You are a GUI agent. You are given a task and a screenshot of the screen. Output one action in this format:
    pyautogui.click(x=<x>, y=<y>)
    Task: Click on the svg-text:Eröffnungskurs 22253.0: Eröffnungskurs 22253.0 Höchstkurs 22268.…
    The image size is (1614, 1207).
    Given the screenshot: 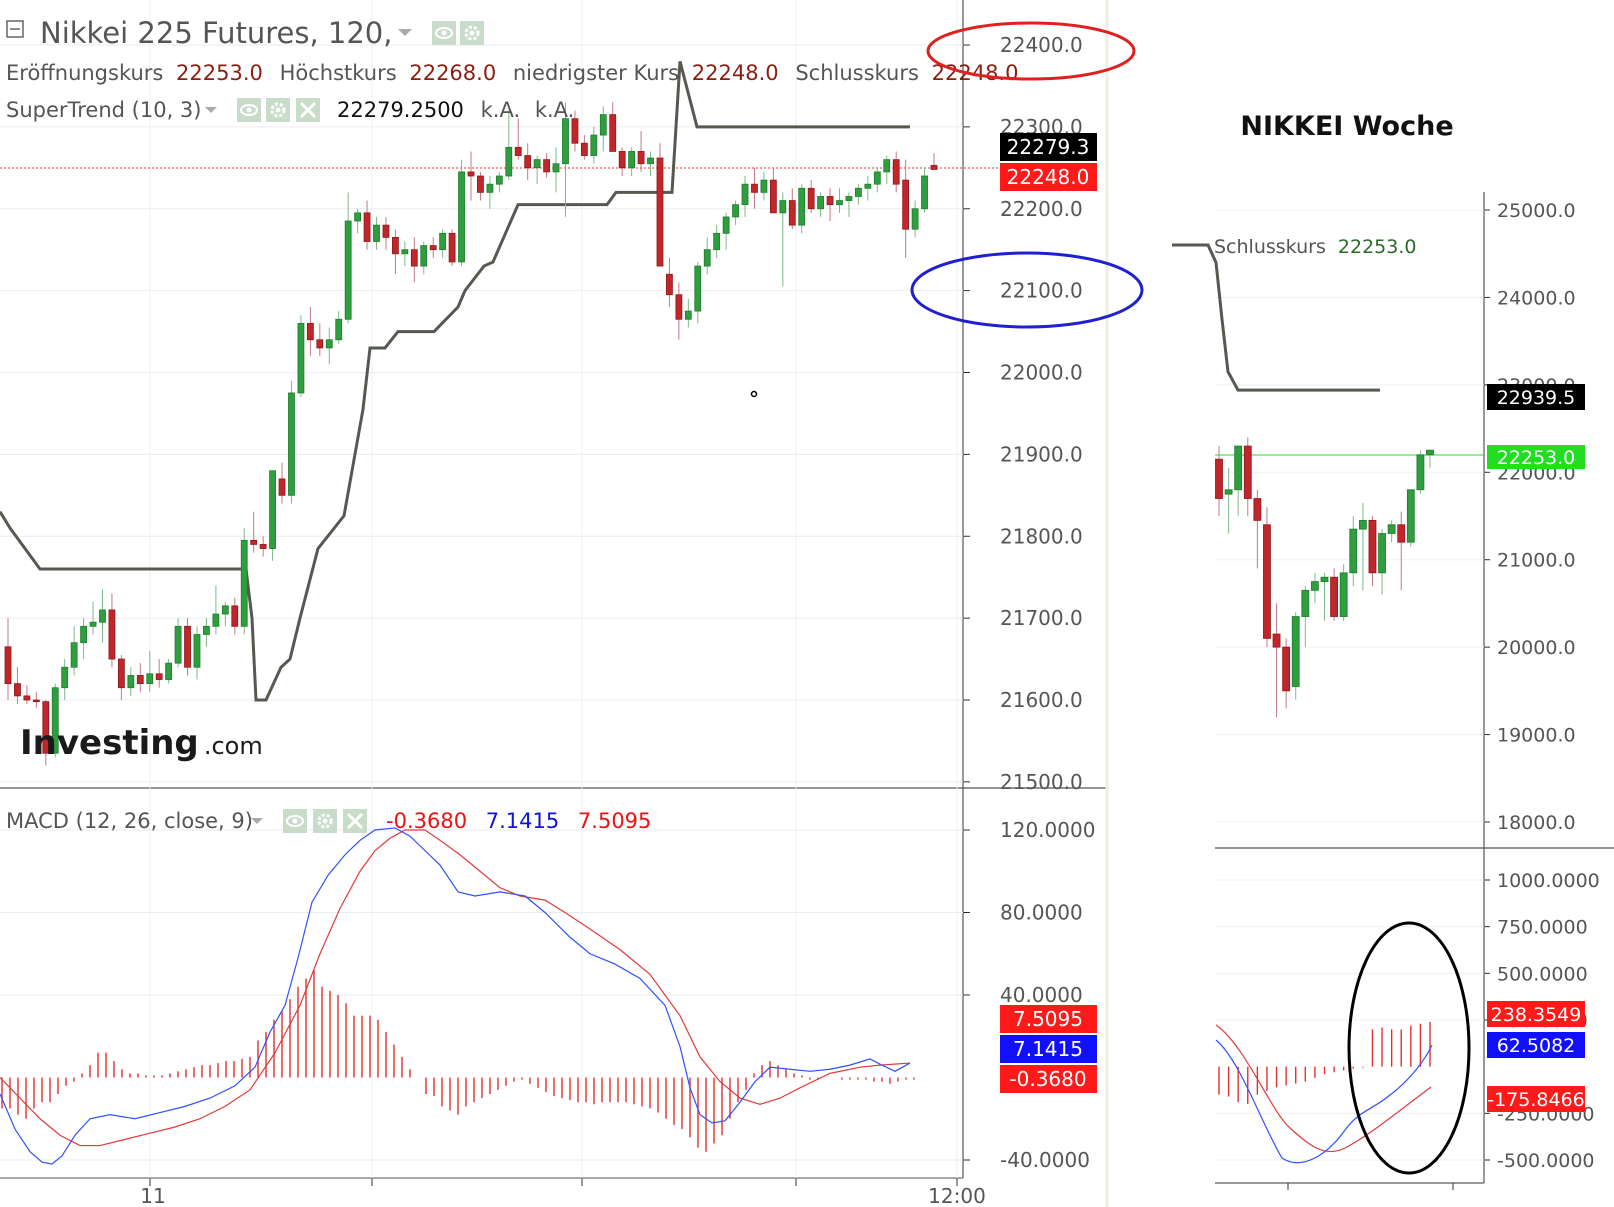 What is the action you would take?
    pyautogui.click(x=512, y=73)
    